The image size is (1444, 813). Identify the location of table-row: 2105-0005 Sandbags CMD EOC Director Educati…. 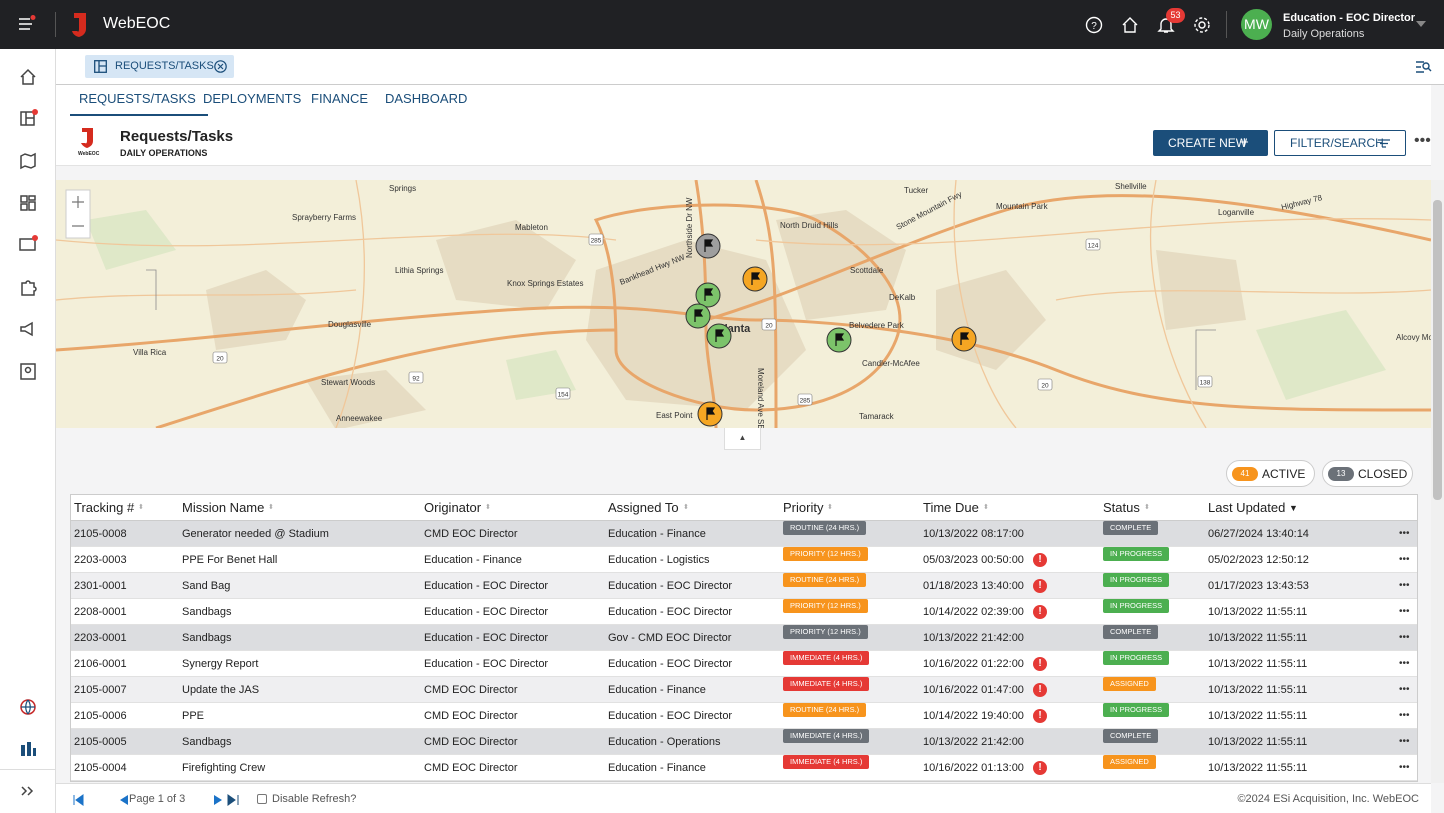
(744, 742).